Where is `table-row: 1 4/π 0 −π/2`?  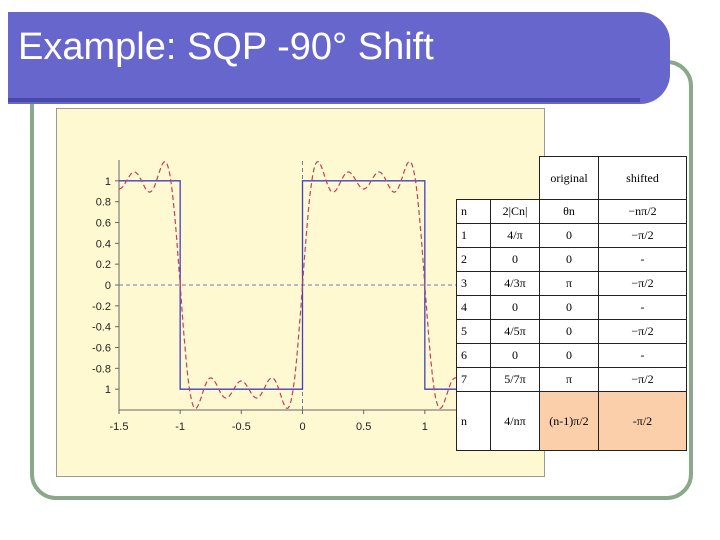
table-row: 1 4/π 0 −π/2 is located at coordinates (571, 235).